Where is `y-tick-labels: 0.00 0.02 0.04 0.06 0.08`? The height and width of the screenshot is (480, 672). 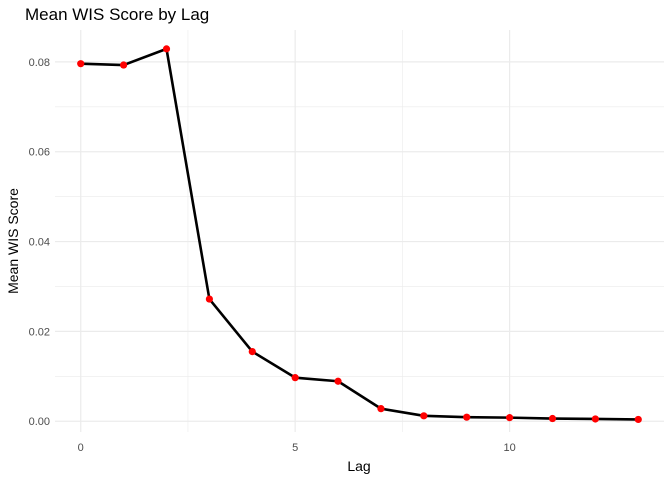 y-tick-labels: 0.00 0.02 0.04 0.06 0.08 is located at coordinates (39, 242).